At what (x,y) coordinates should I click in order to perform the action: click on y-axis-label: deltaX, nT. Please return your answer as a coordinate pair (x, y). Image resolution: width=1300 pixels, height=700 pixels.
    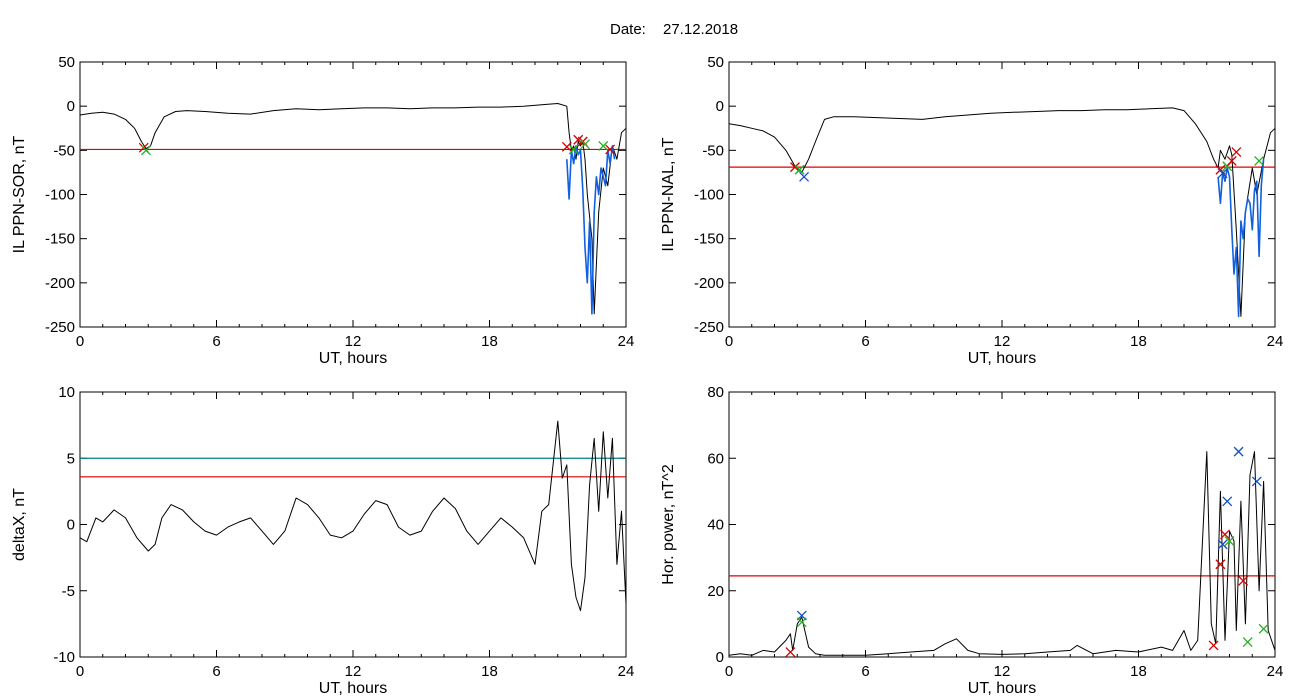
    Looking at the image, I should click on (19, 524).